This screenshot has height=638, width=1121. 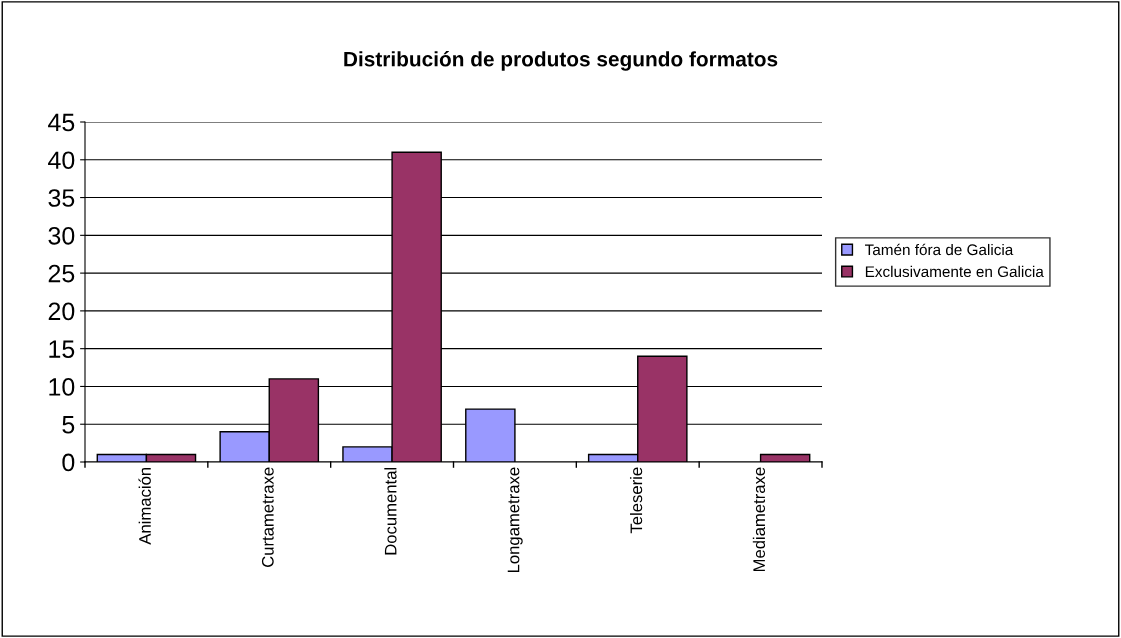 I want to click on y-tick-label: 10, so click(x=62, y=387).